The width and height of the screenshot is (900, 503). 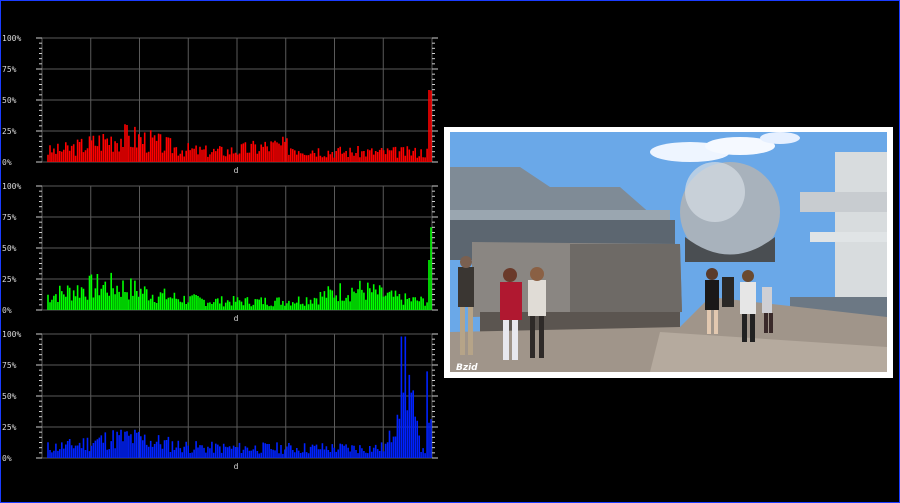 I want to click on histogram-red: 100% 75% 50% 25% 0% d, so click(x=220, y=104).